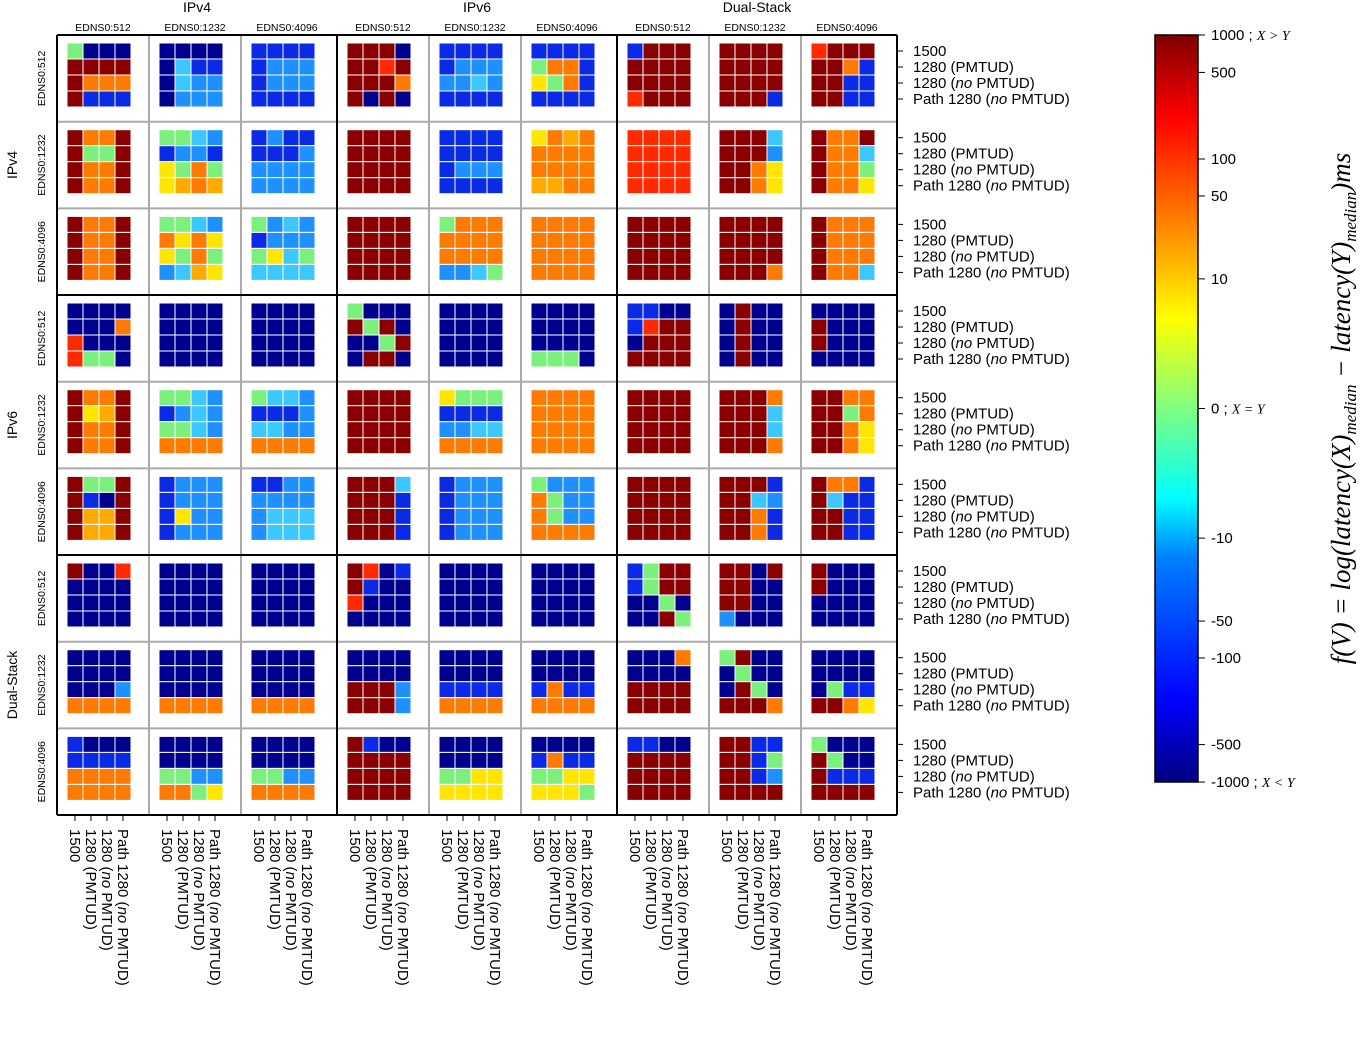 Image resolution: width=1366 pixels, height=1048 pixels. Describe the element at coordinates (974, 170) in the screenshot. I see `mtu-row-label: 1280 (no PMTUD)` at that location.